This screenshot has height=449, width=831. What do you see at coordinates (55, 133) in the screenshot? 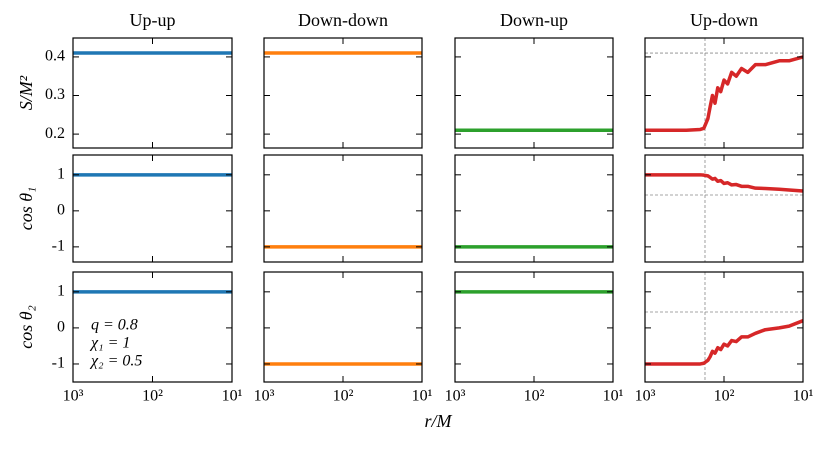
I see `y-tick-label: 0.2` at bounding box center [55, 133].